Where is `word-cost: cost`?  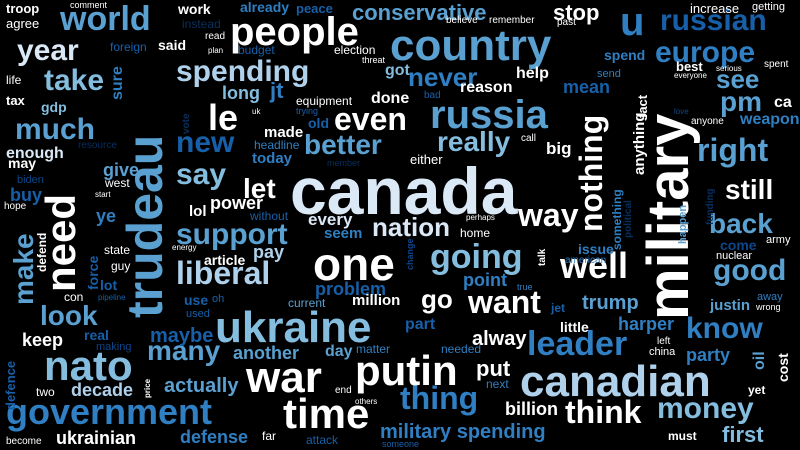 word-cost: cost is located at coordinates (783, 367).